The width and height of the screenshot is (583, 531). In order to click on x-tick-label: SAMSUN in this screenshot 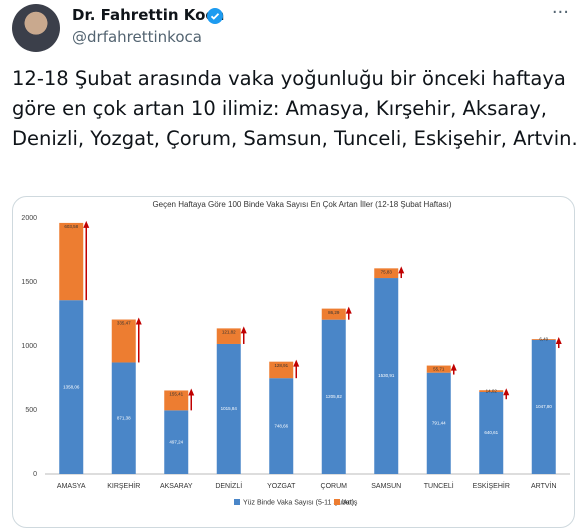, I will do `click(386, 486)`.